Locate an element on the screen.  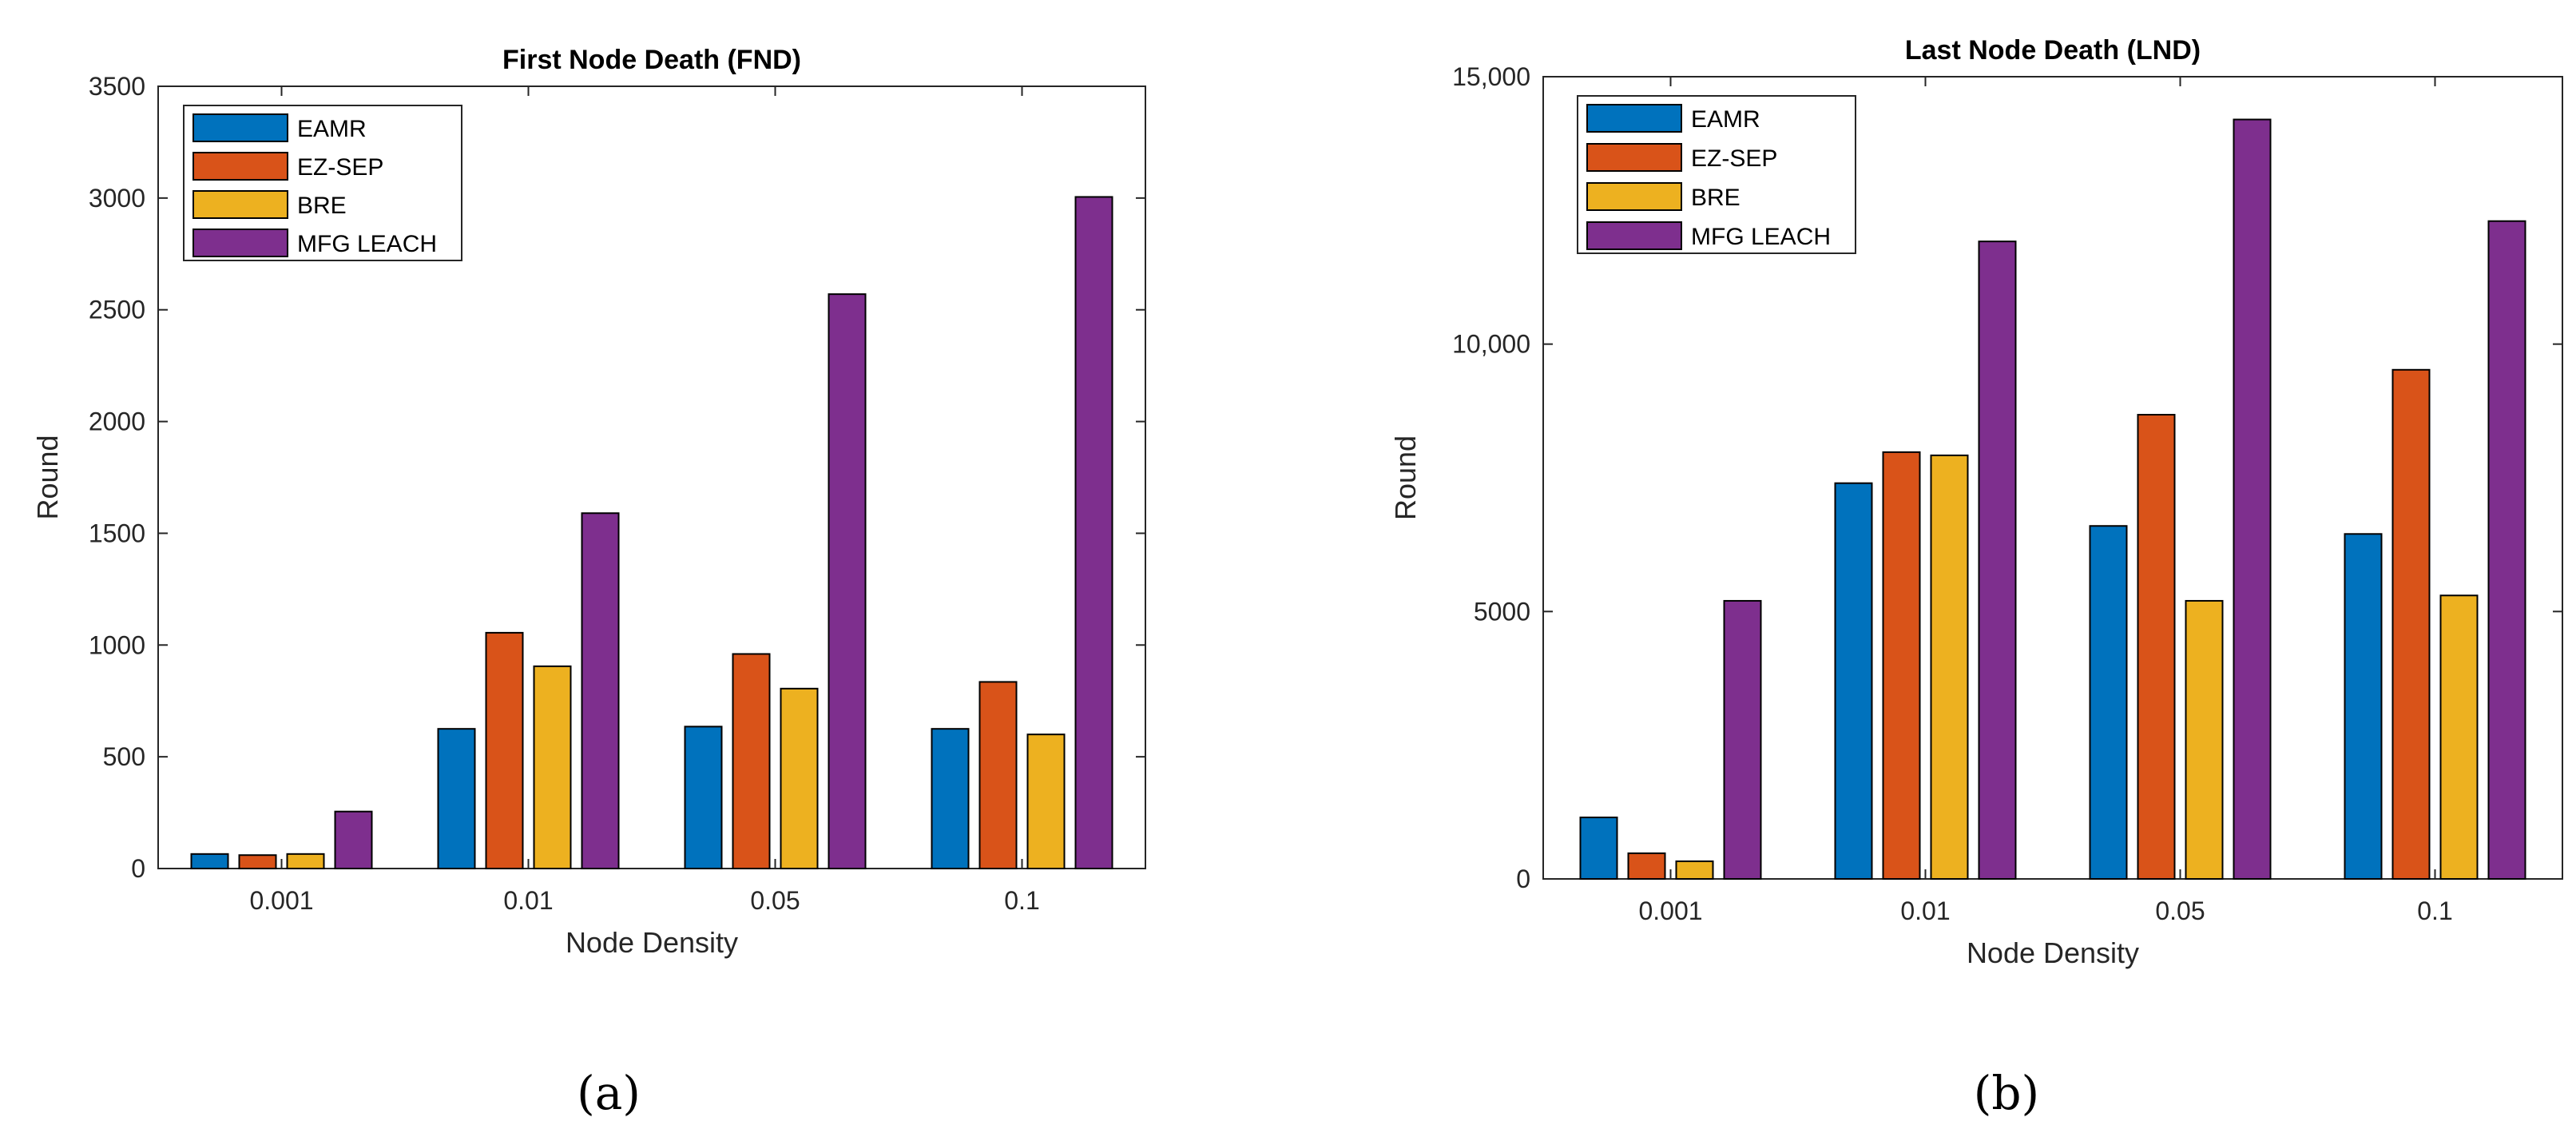
y-tick-label: 15,000 is located at coordinates (1491, 76).